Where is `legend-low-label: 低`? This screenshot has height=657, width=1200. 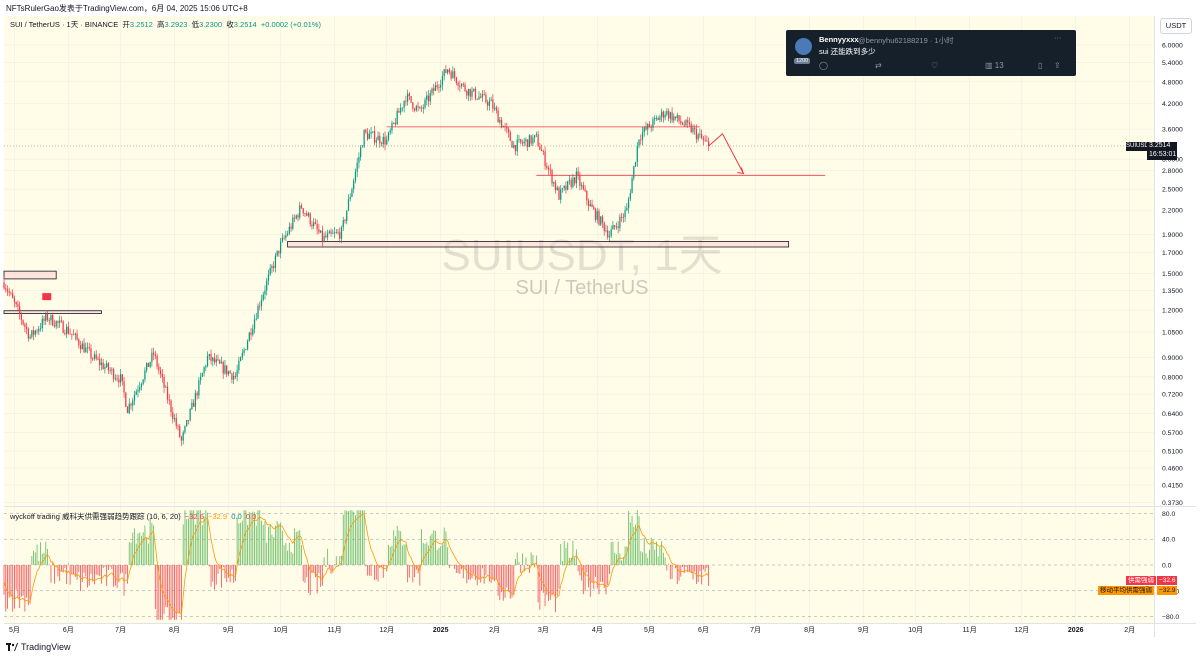
legend-low-label: 低 is located at coordinates (195, 24).